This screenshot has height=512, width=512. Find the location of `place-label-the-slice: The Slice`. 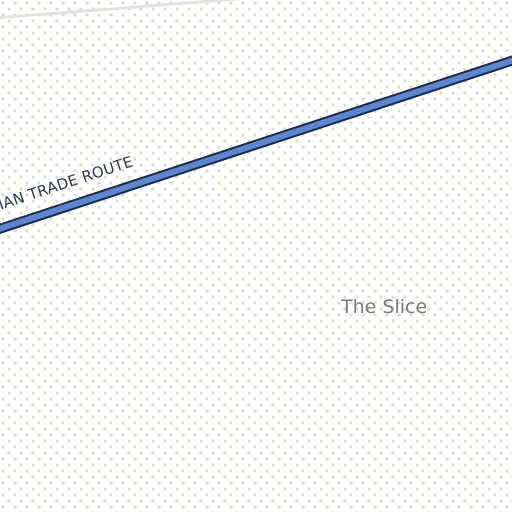

place-label-the-slice: The Slice is located at coordinates (384, 307).